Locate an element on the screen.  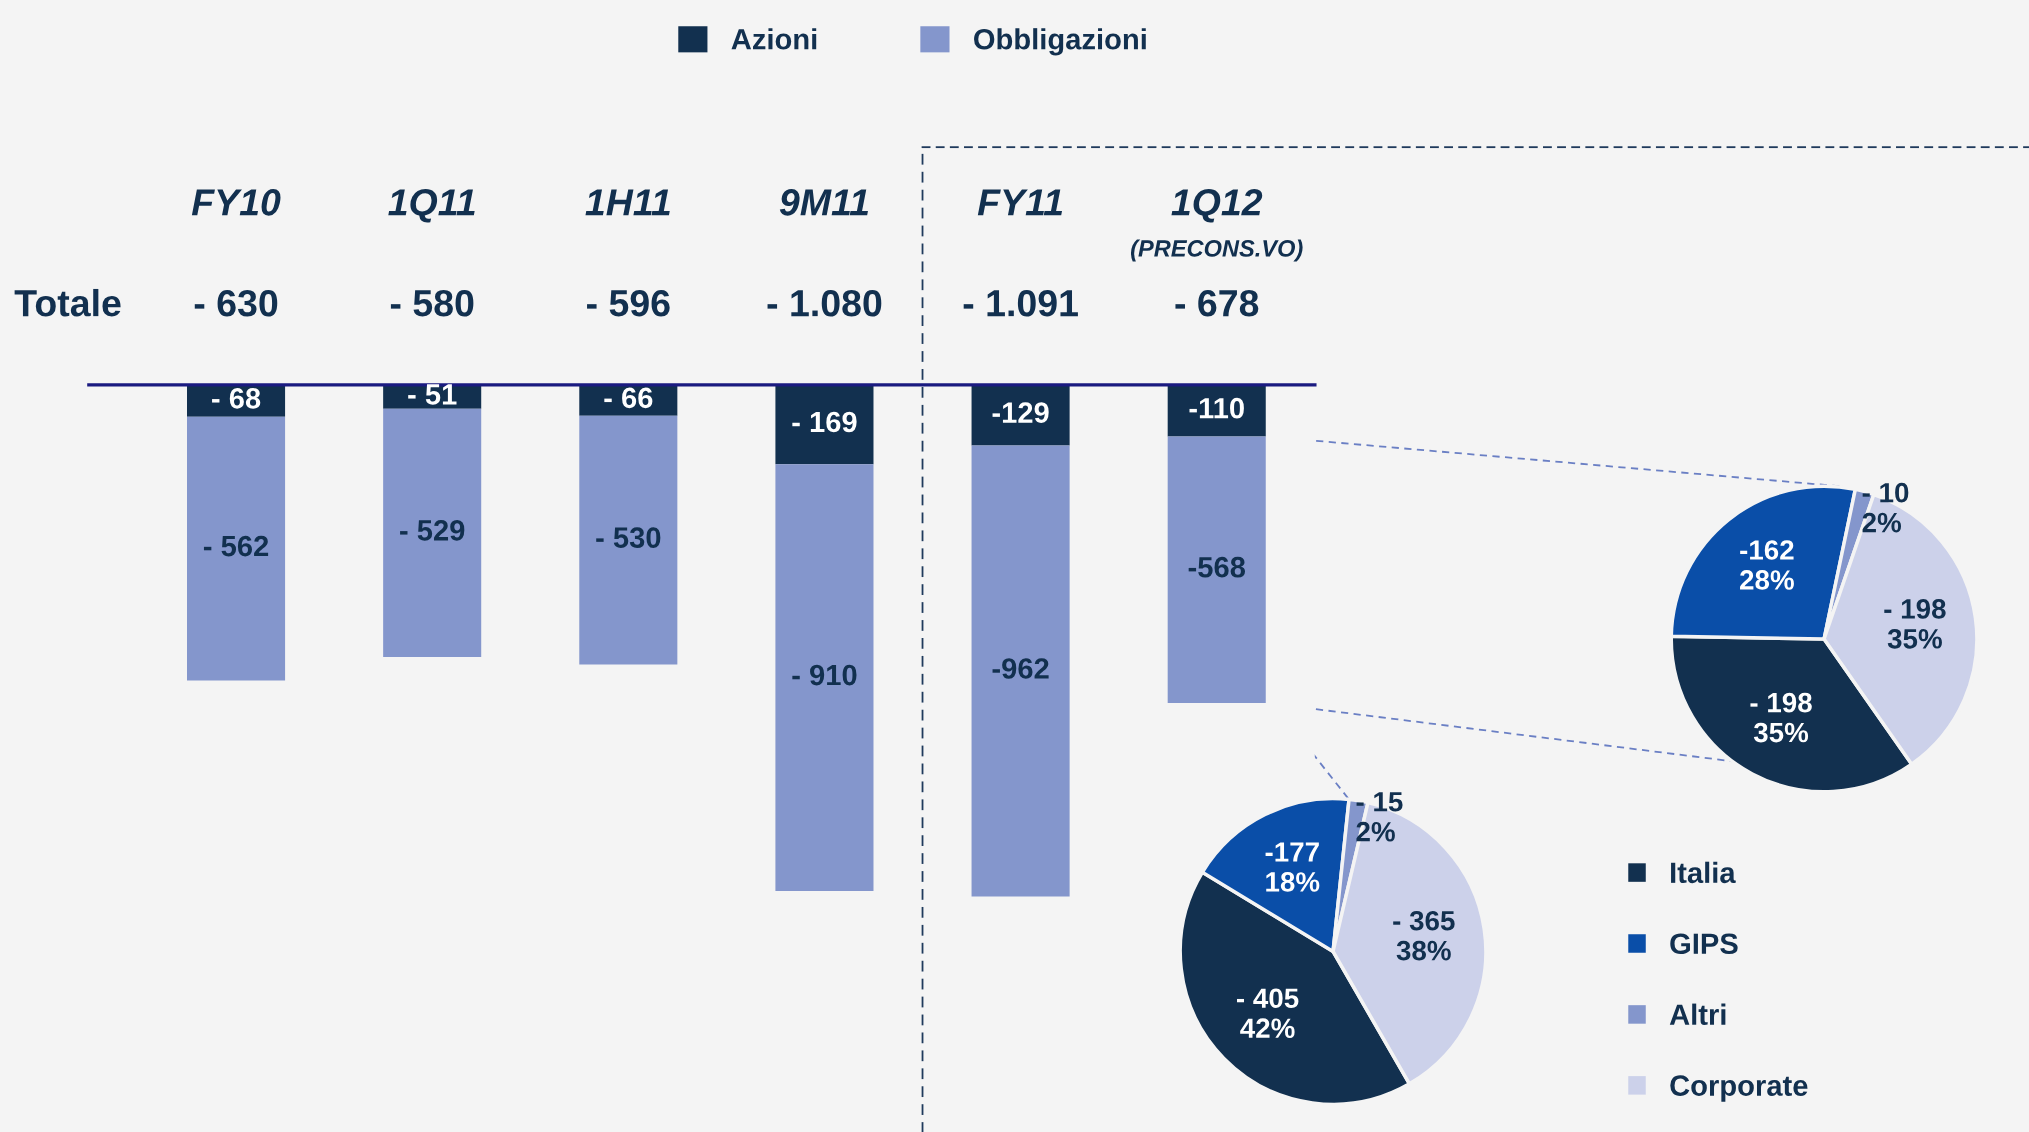
data-label: - 51 is located at coordinates (432, 394).